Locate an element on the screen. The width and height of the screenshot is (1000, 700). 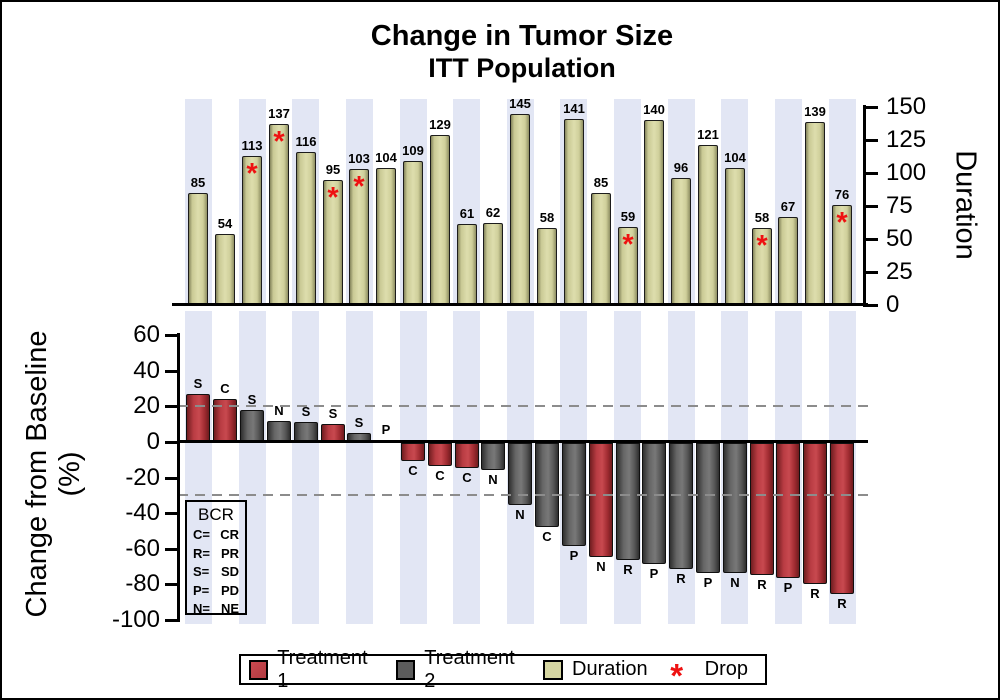
duration-value-label: 104 is located at coordinates (735, 157).